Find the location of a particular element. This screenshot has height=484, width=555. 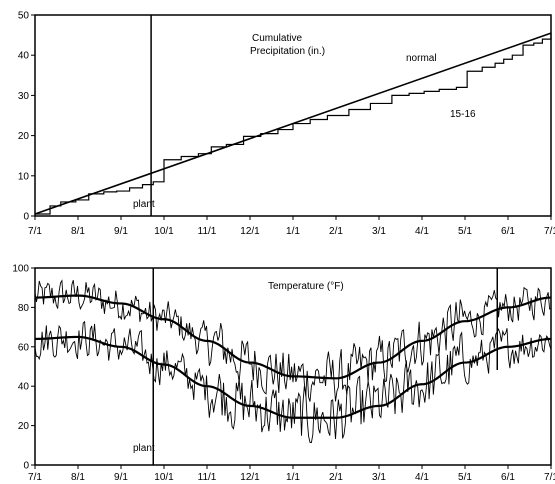

temp-title: Temperature (°F) is located at coordinates (306, 286).